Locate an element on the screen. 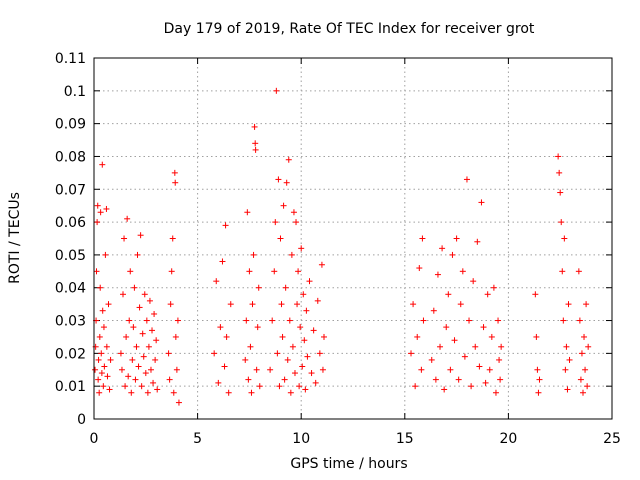 This screenshot has height=480, width=640. y-tick-label: 0.09 is located at coordinates (70, 125).